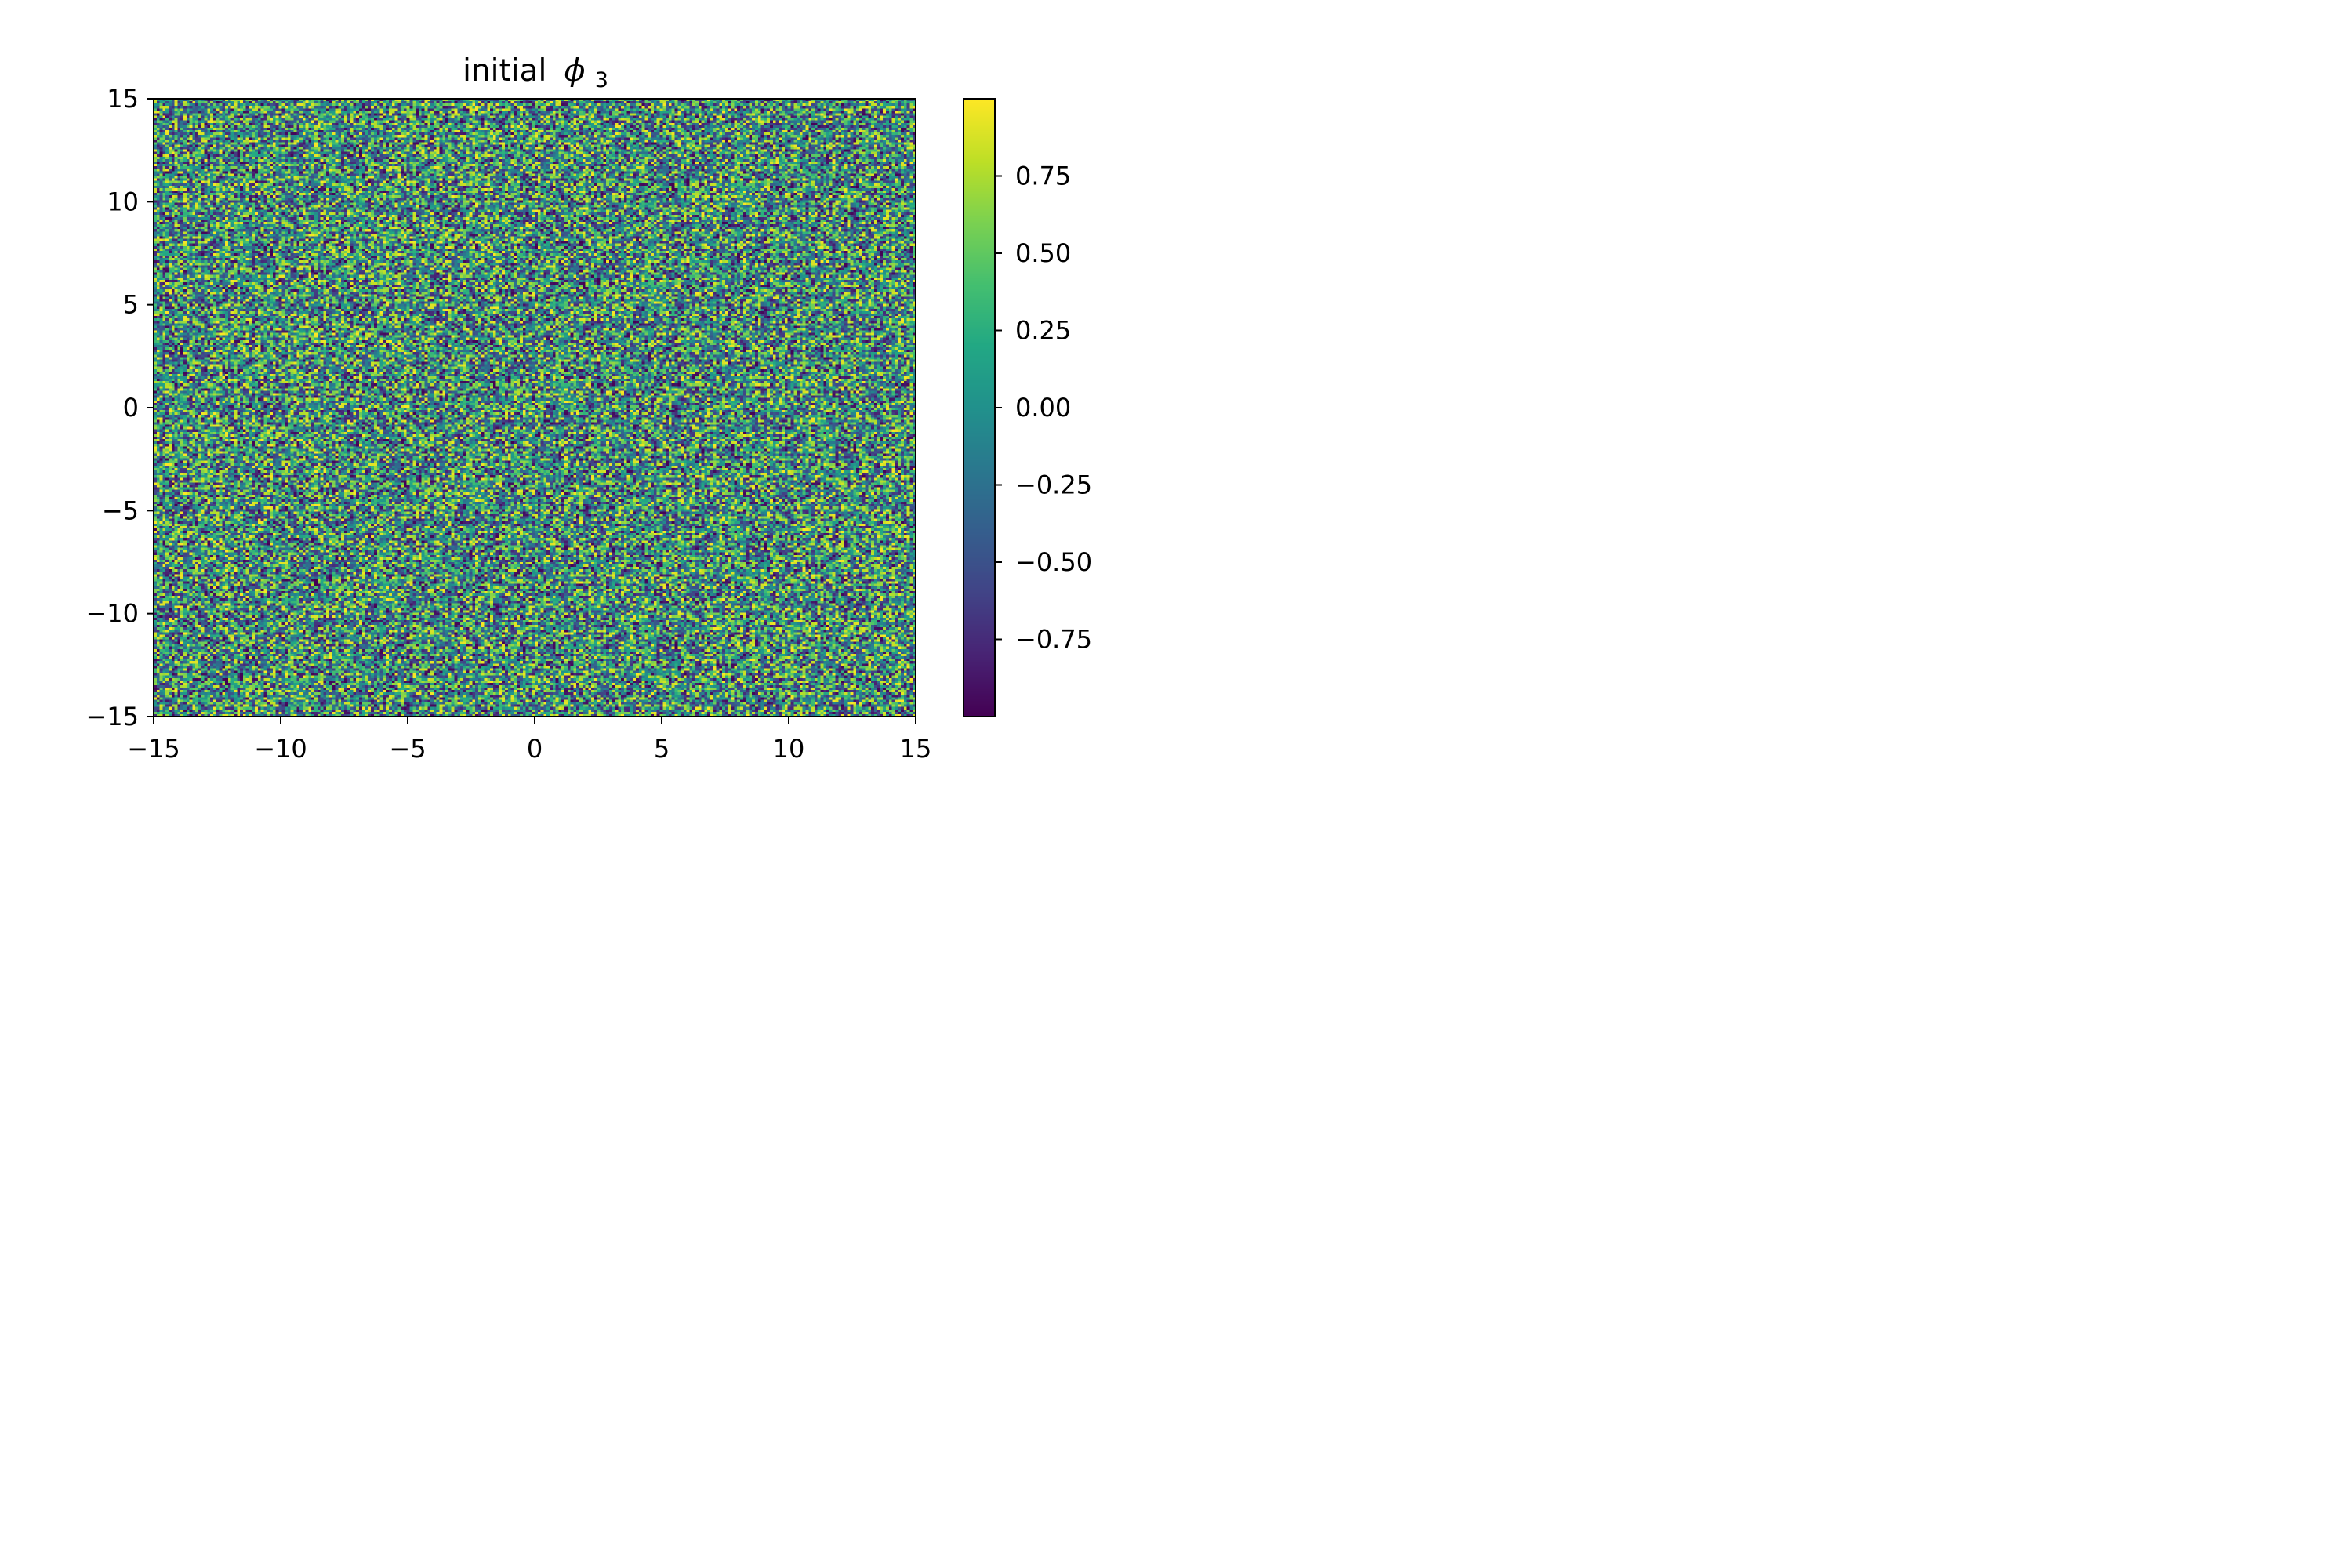 This screenshot has width=2352, height=1568. I want to click on colorbar-tick-label: 0.50, so click(1043, 253).